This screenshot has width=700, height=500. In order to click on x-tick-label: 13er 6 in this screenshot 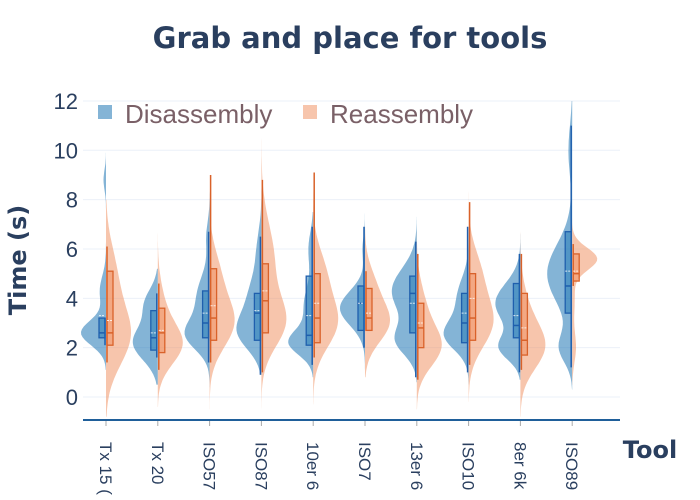, I will do `click(416, 466)`.